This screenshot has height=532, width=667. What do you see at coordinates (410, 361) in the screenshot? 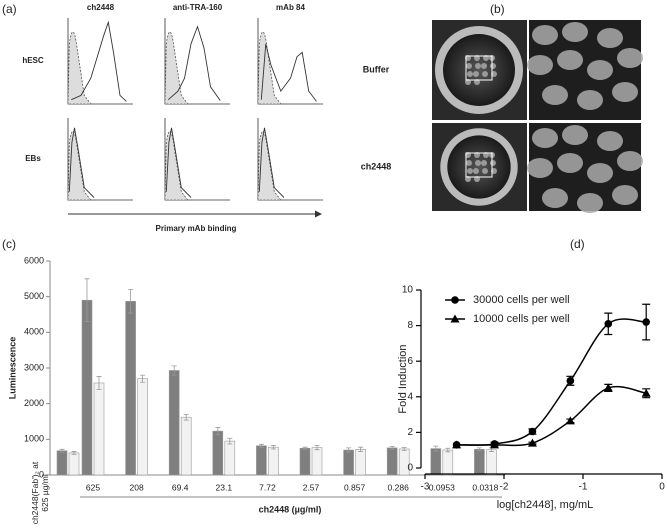
I see `y-tick-label: 6` at bounding box center [410, 361].